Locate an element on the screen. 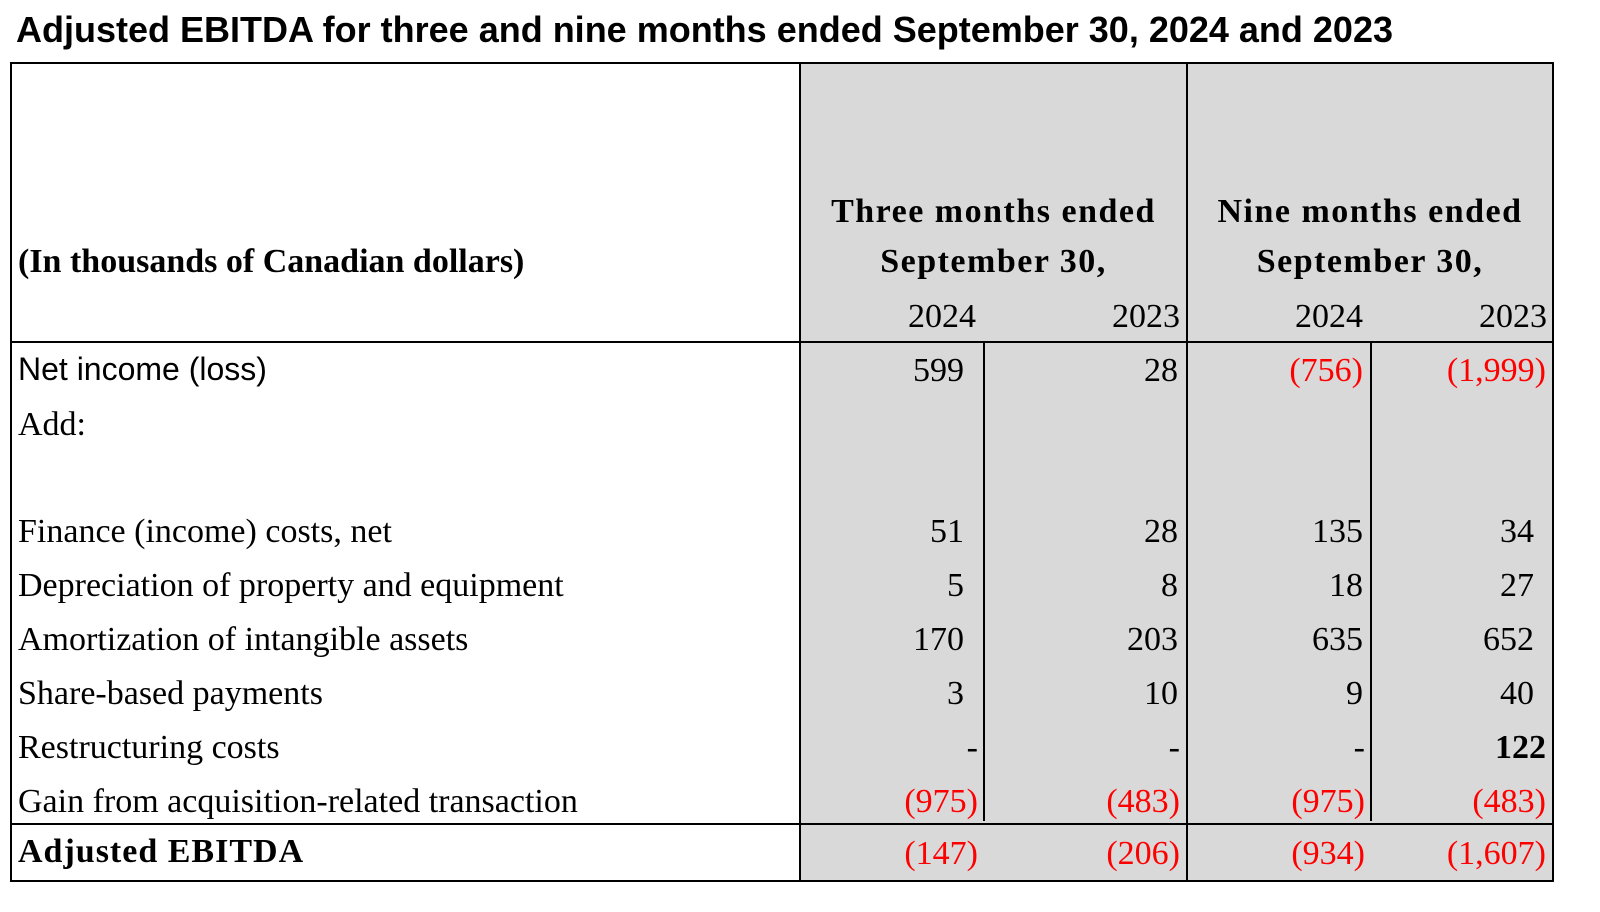 Image resolution: width=1600 pixels, height=912 pixels. value-cell: (756) is located at coordinates (1326, 370).